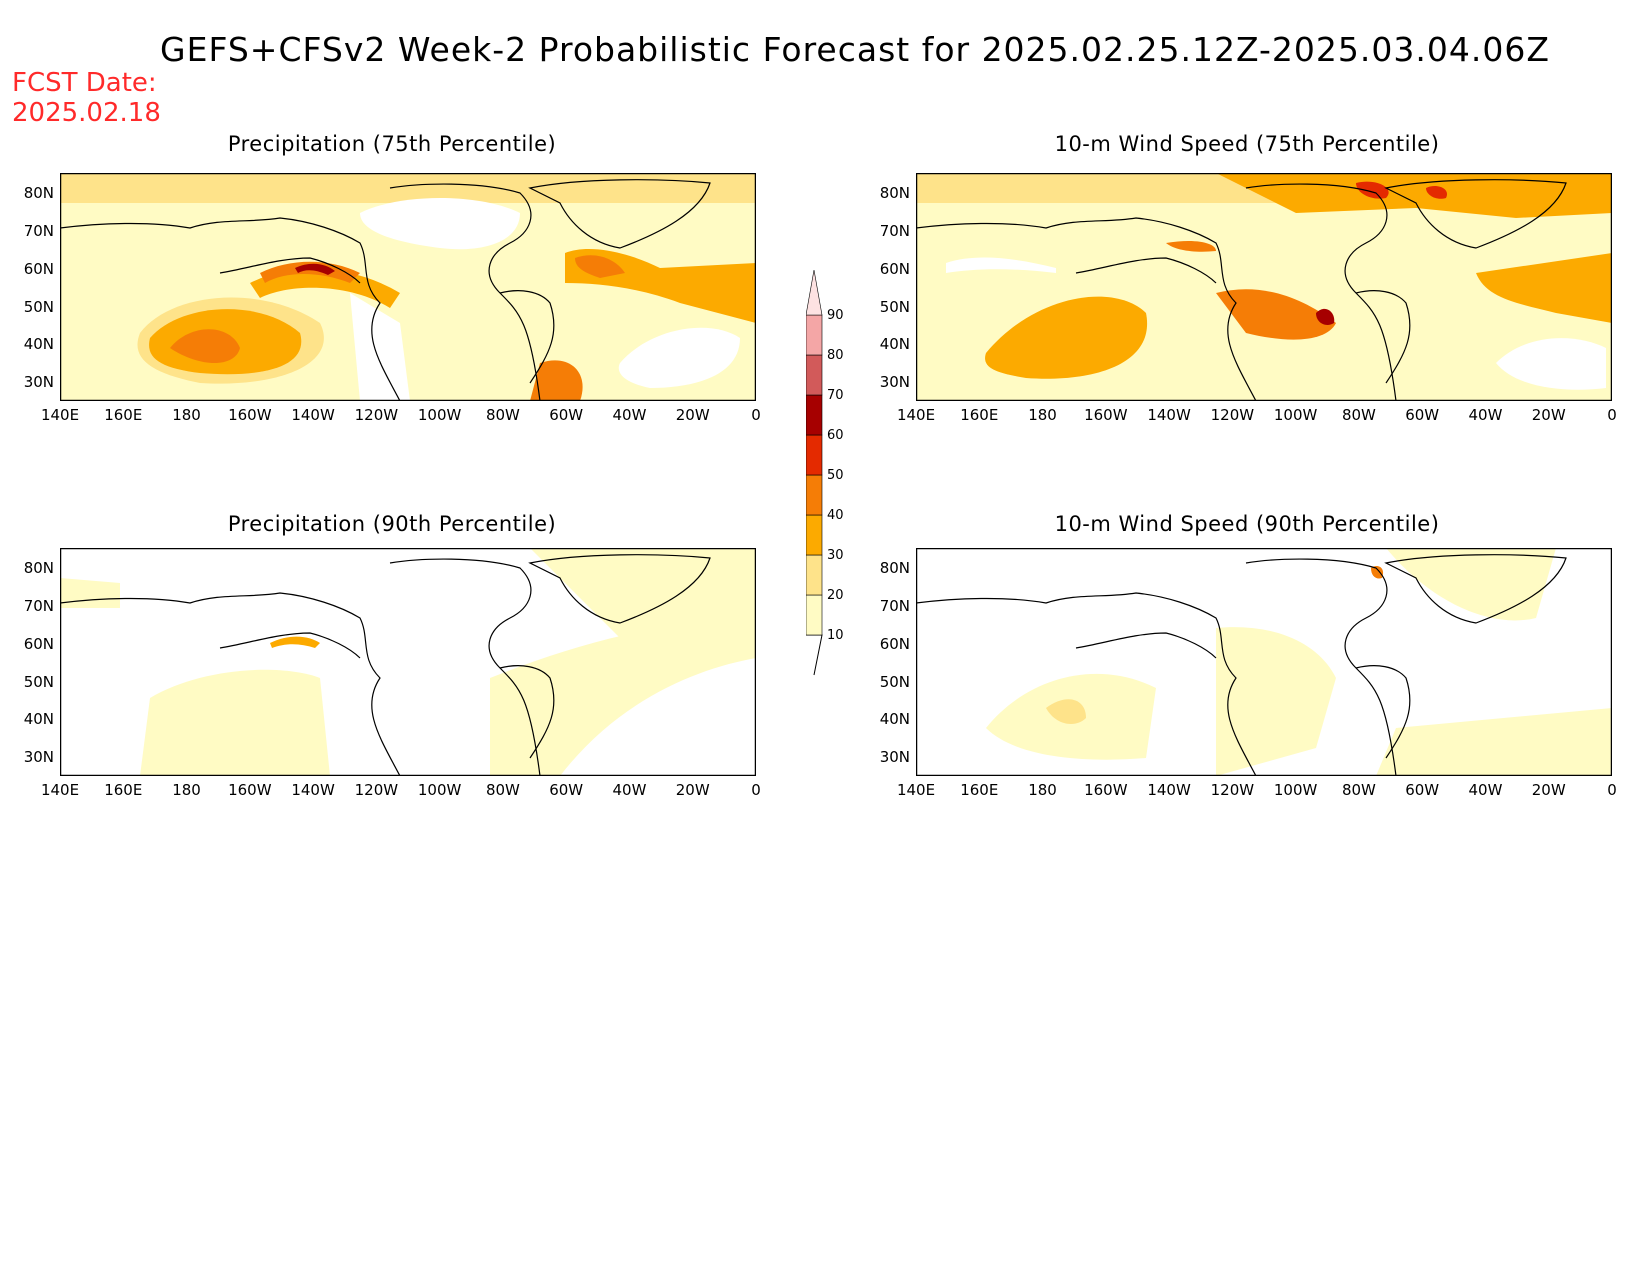 The image size is (1650, 1275). Describe the element at coordinates (86, 113) in the screenshot. I see `fcst-date-value: 2025.02.18` at that location.